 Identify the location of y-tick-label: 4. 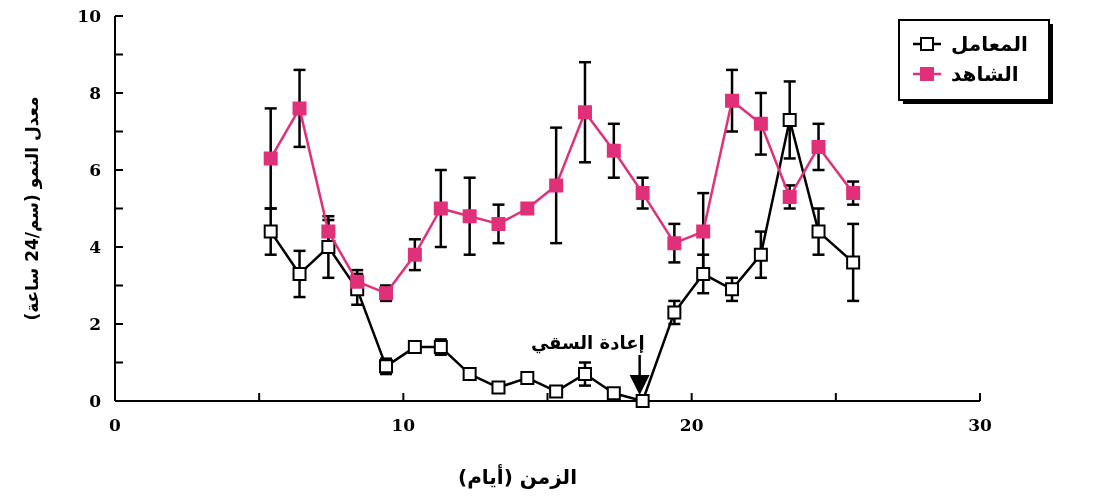
(95, 246).